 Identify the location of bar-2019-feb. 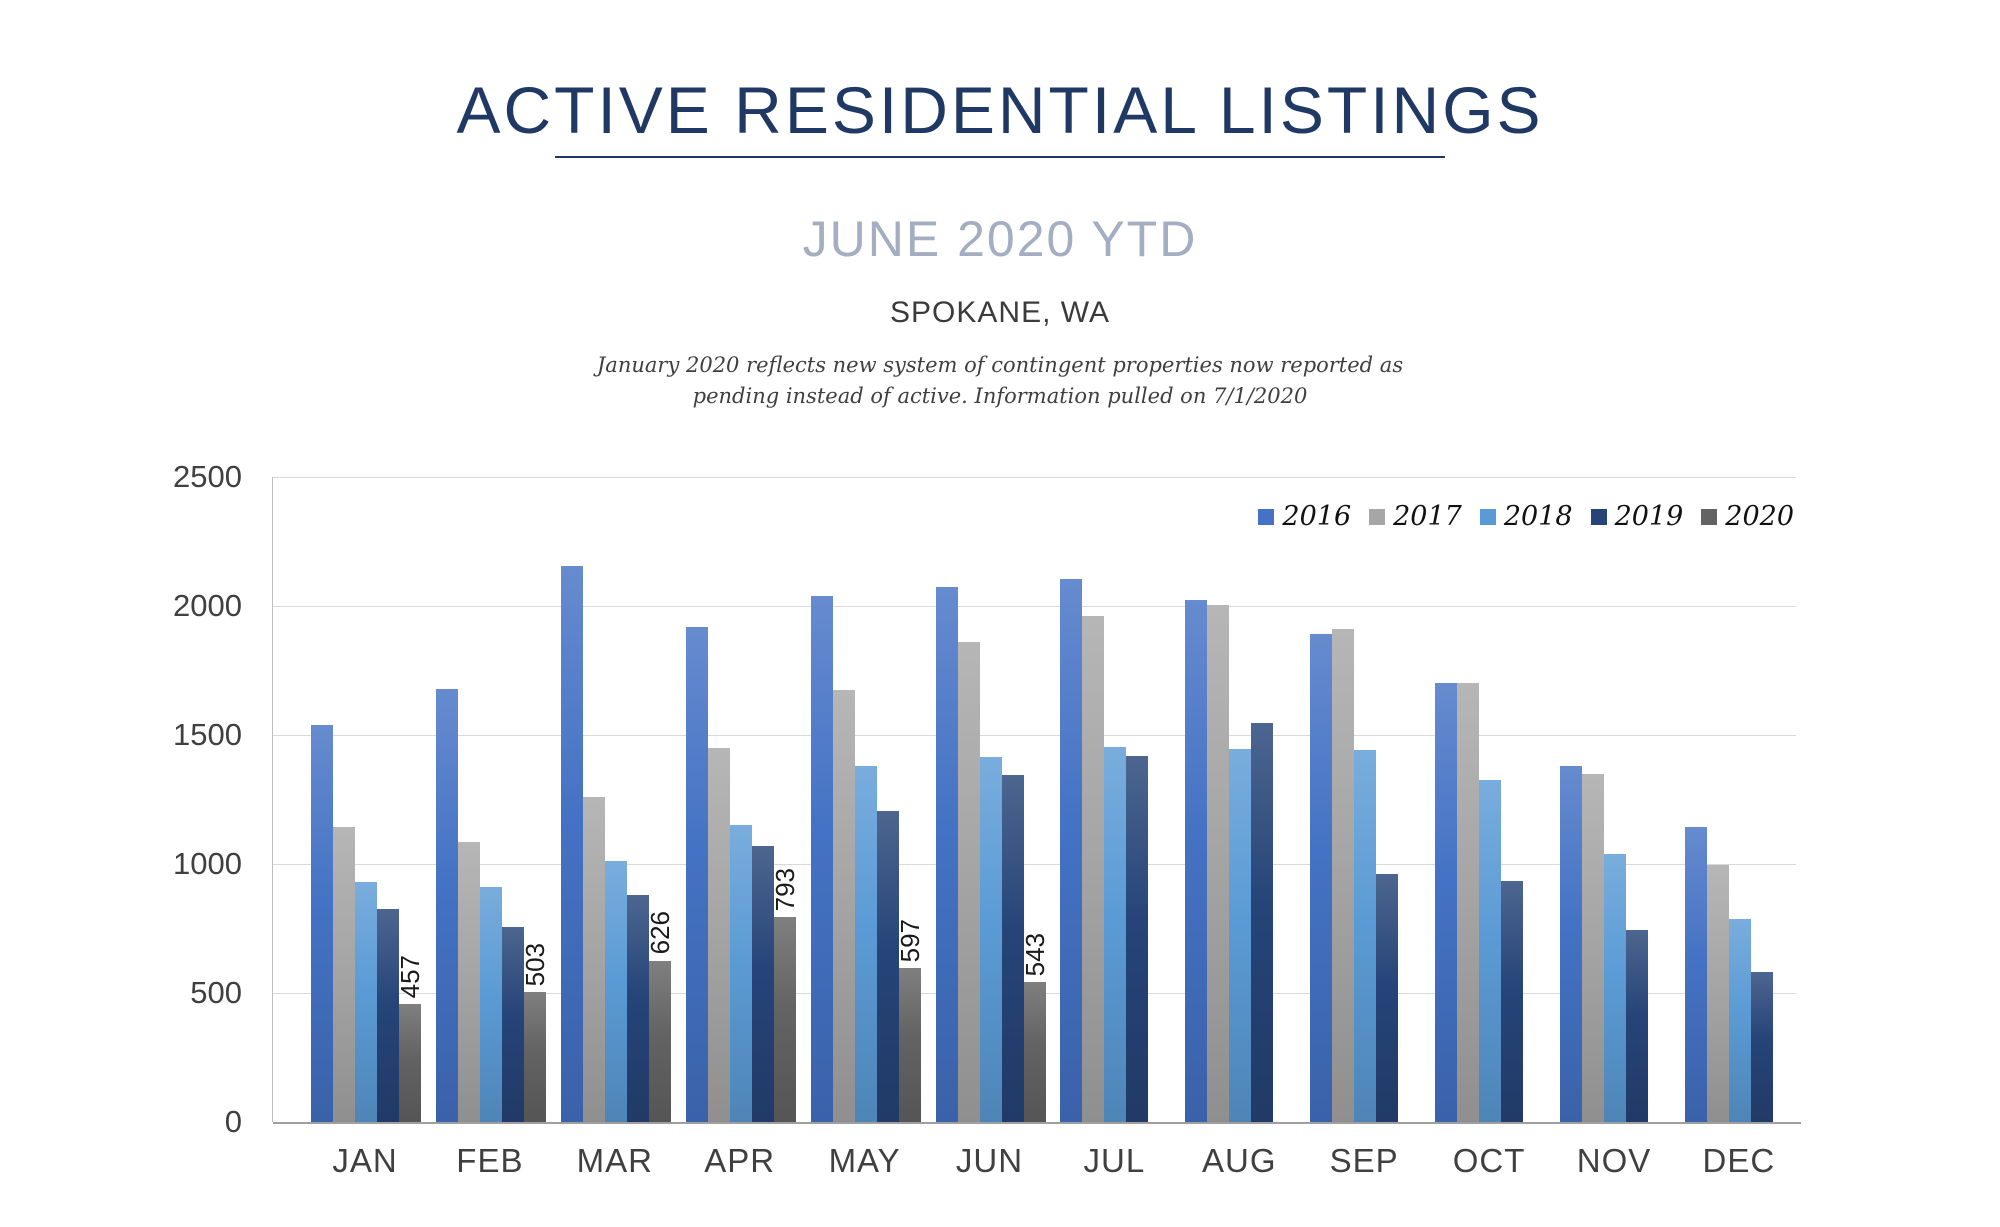
(512, 1024).